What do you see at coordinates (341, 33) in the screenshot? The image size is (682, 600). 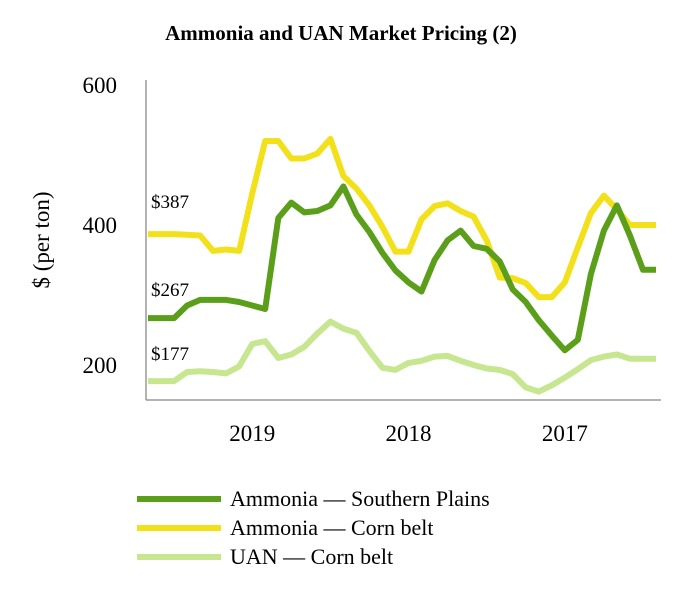 I see `chart-title: Ammonia and UAN Market Pricing (2)` at bounding box center [341, 33].